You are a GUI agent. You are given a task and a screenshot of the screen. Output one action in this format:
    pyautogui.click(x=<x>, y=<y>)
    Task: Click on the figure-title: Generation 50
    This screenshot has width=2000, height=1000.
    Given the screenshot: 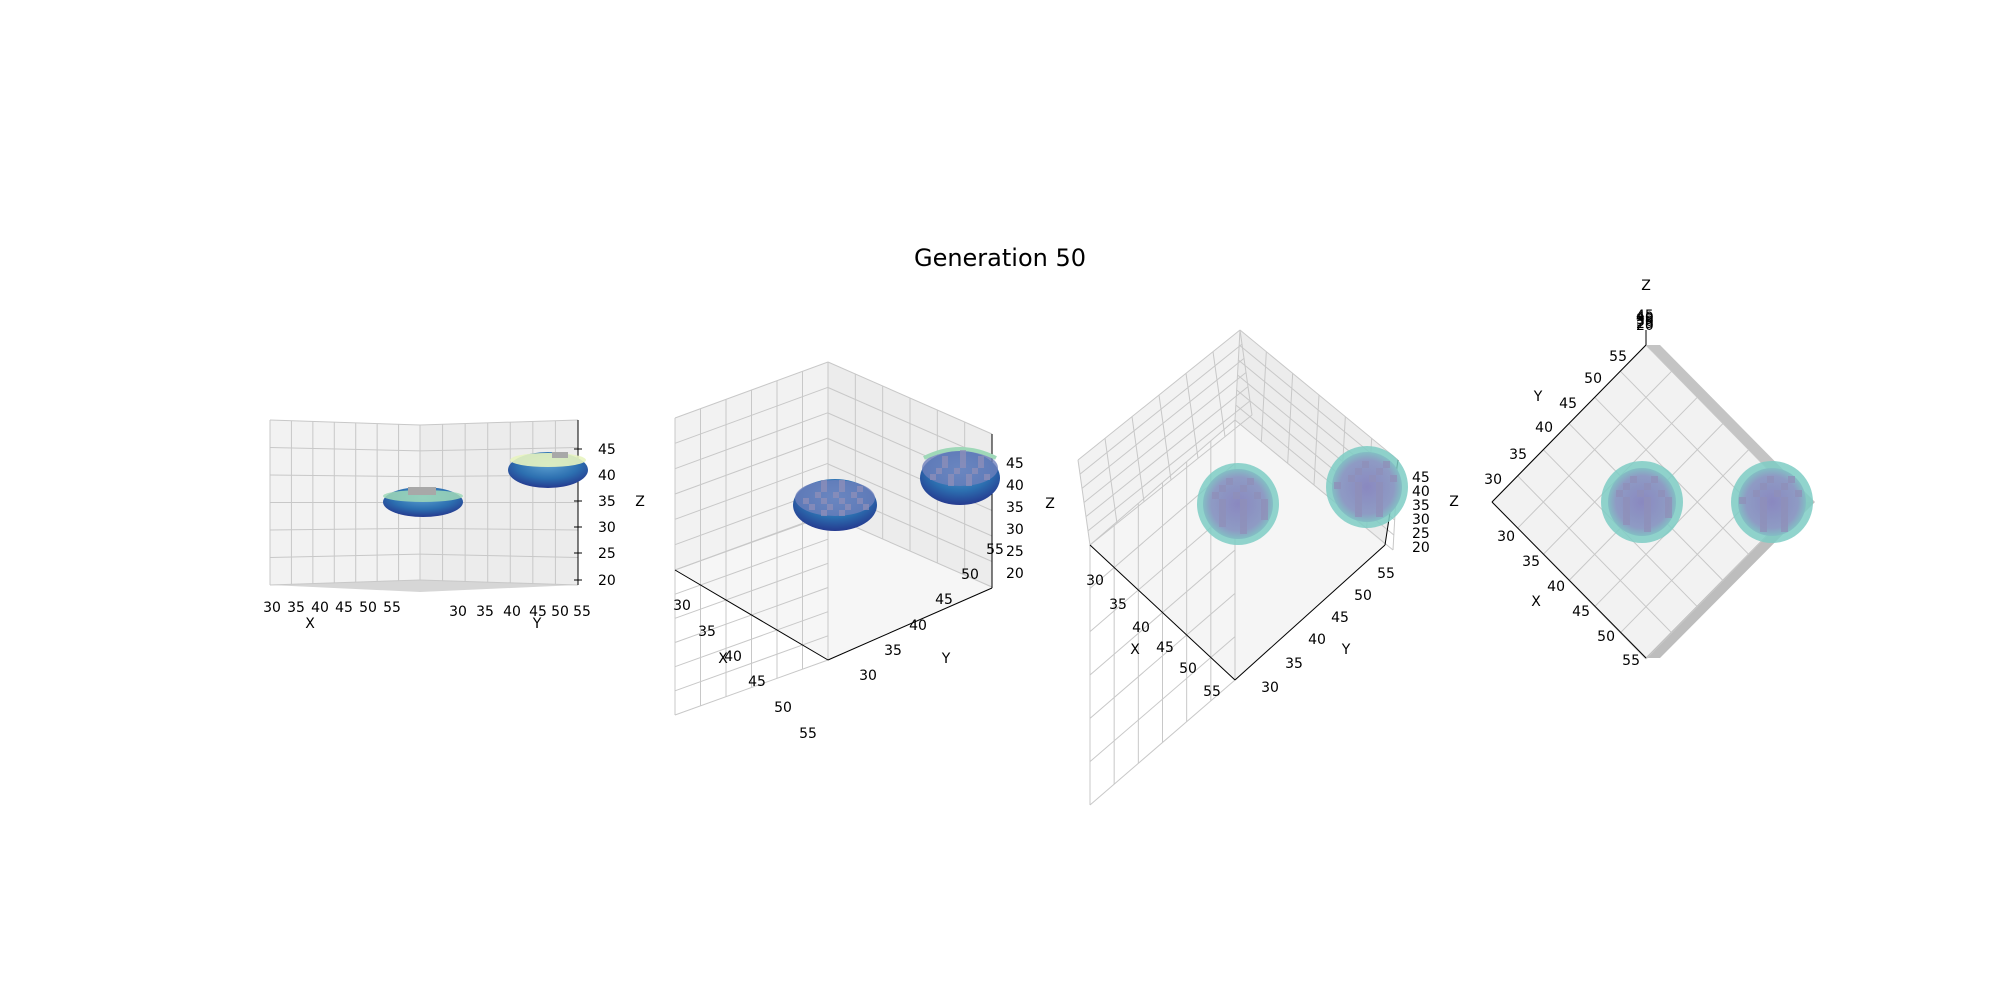 What is the action you would take?
    pyautogui.click(x=1000, y=258)
    